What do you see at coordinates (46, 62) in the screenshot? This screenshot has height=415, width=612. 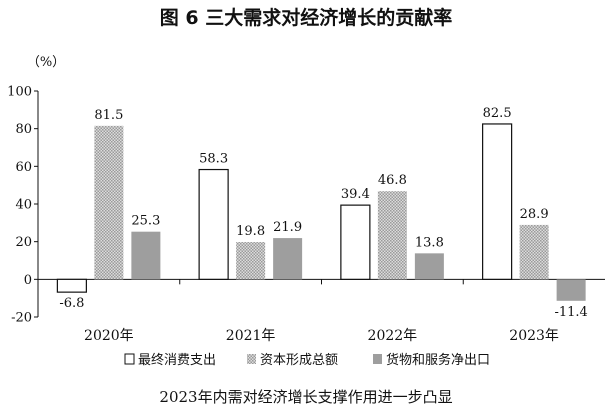 I see `y-unit-label: （%）` at bounding box center [46, 62].